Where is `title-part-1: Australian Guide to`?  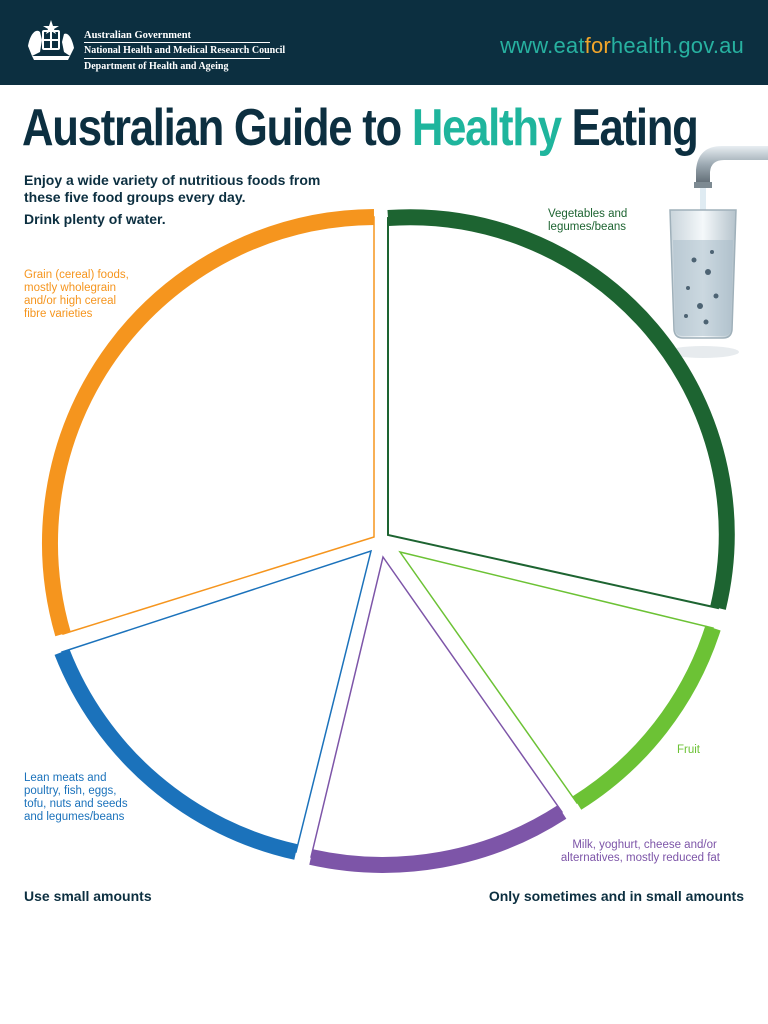 title-part-1: Australian Guide to is located at coordinates (217, 128).